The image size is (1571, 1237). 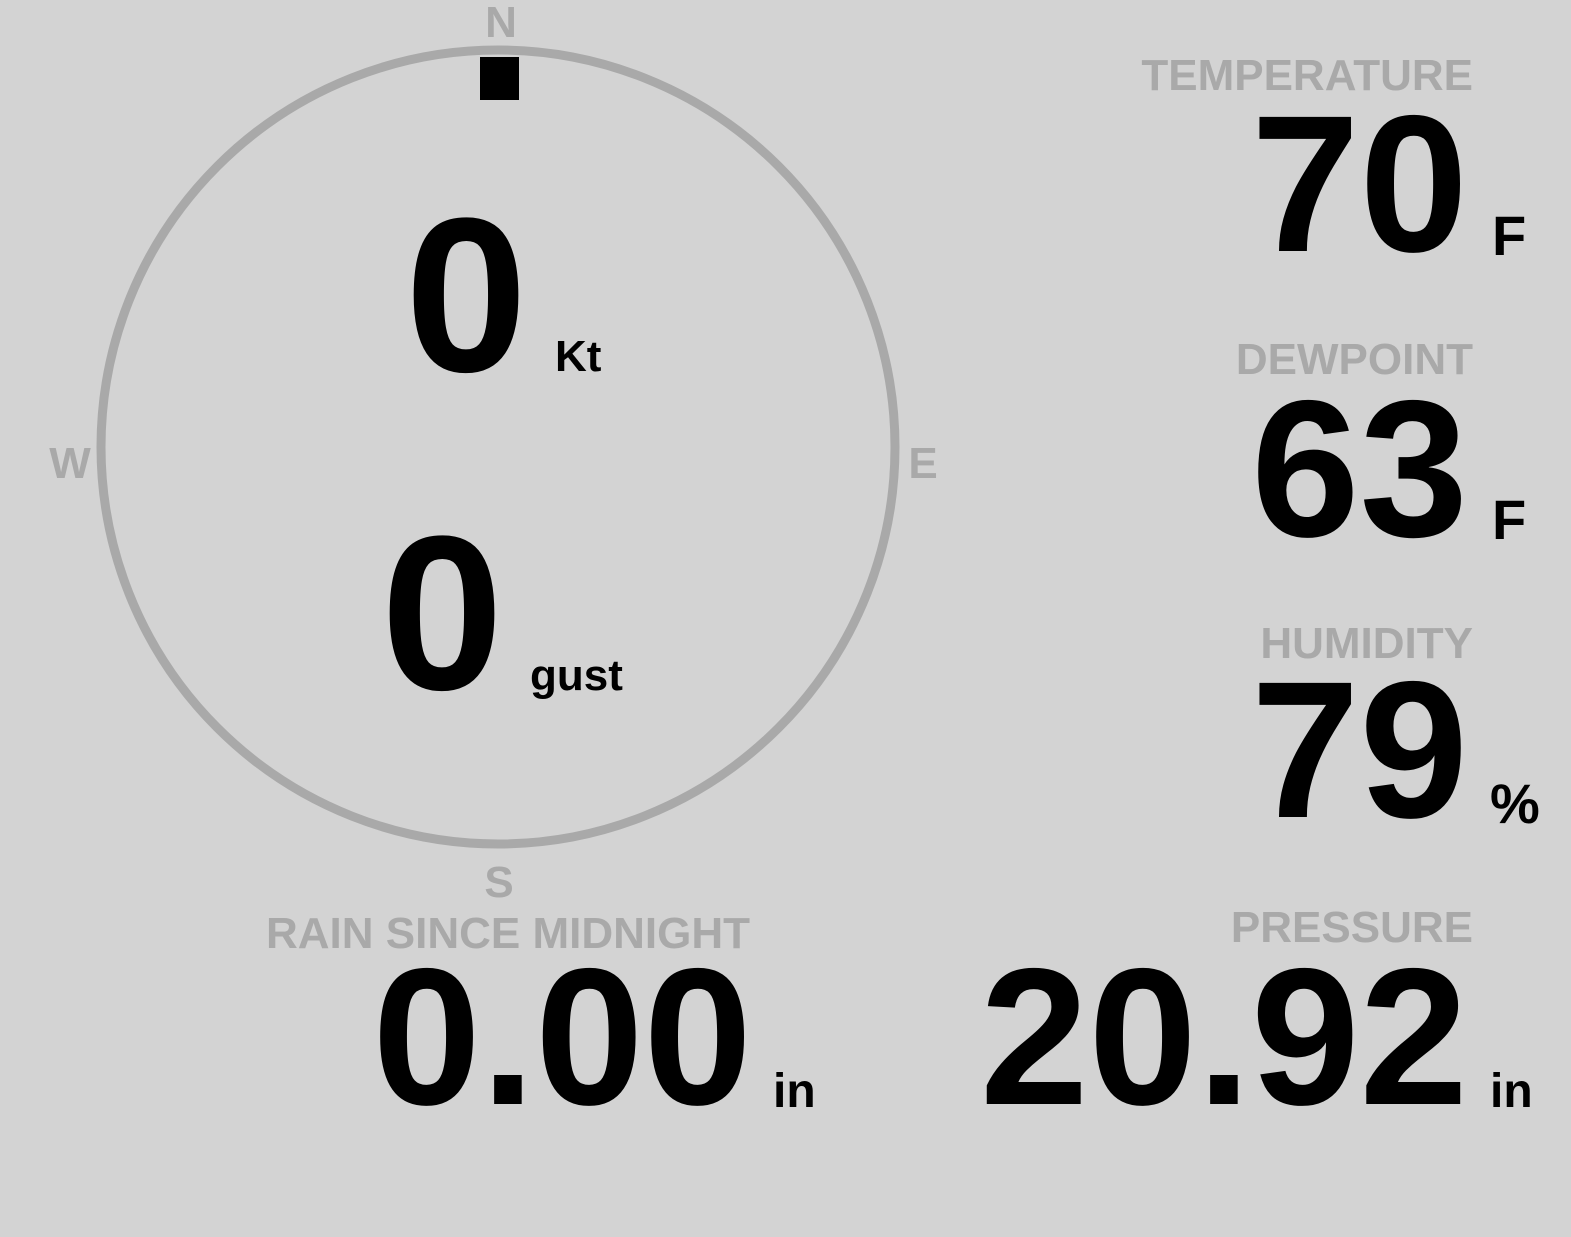 I want to click on compass-east: E, so click(x=923, y=463).